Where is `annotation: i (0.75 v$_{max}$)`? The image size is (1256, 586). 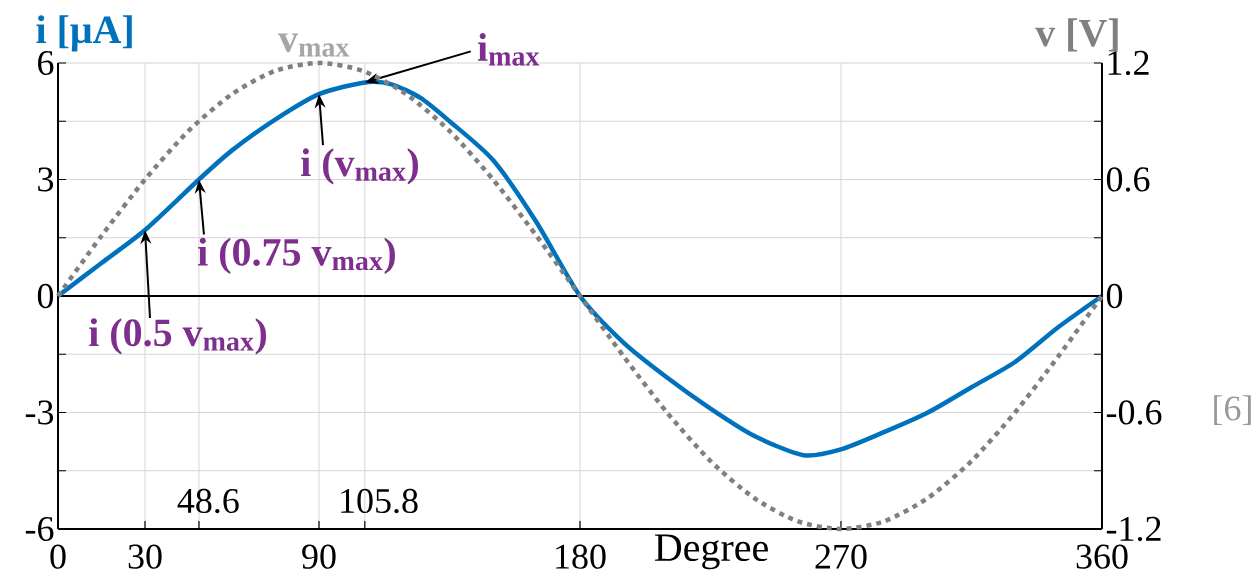 annotation: i (0.75 v$_{max}$) is located at coordinates (296, 255).